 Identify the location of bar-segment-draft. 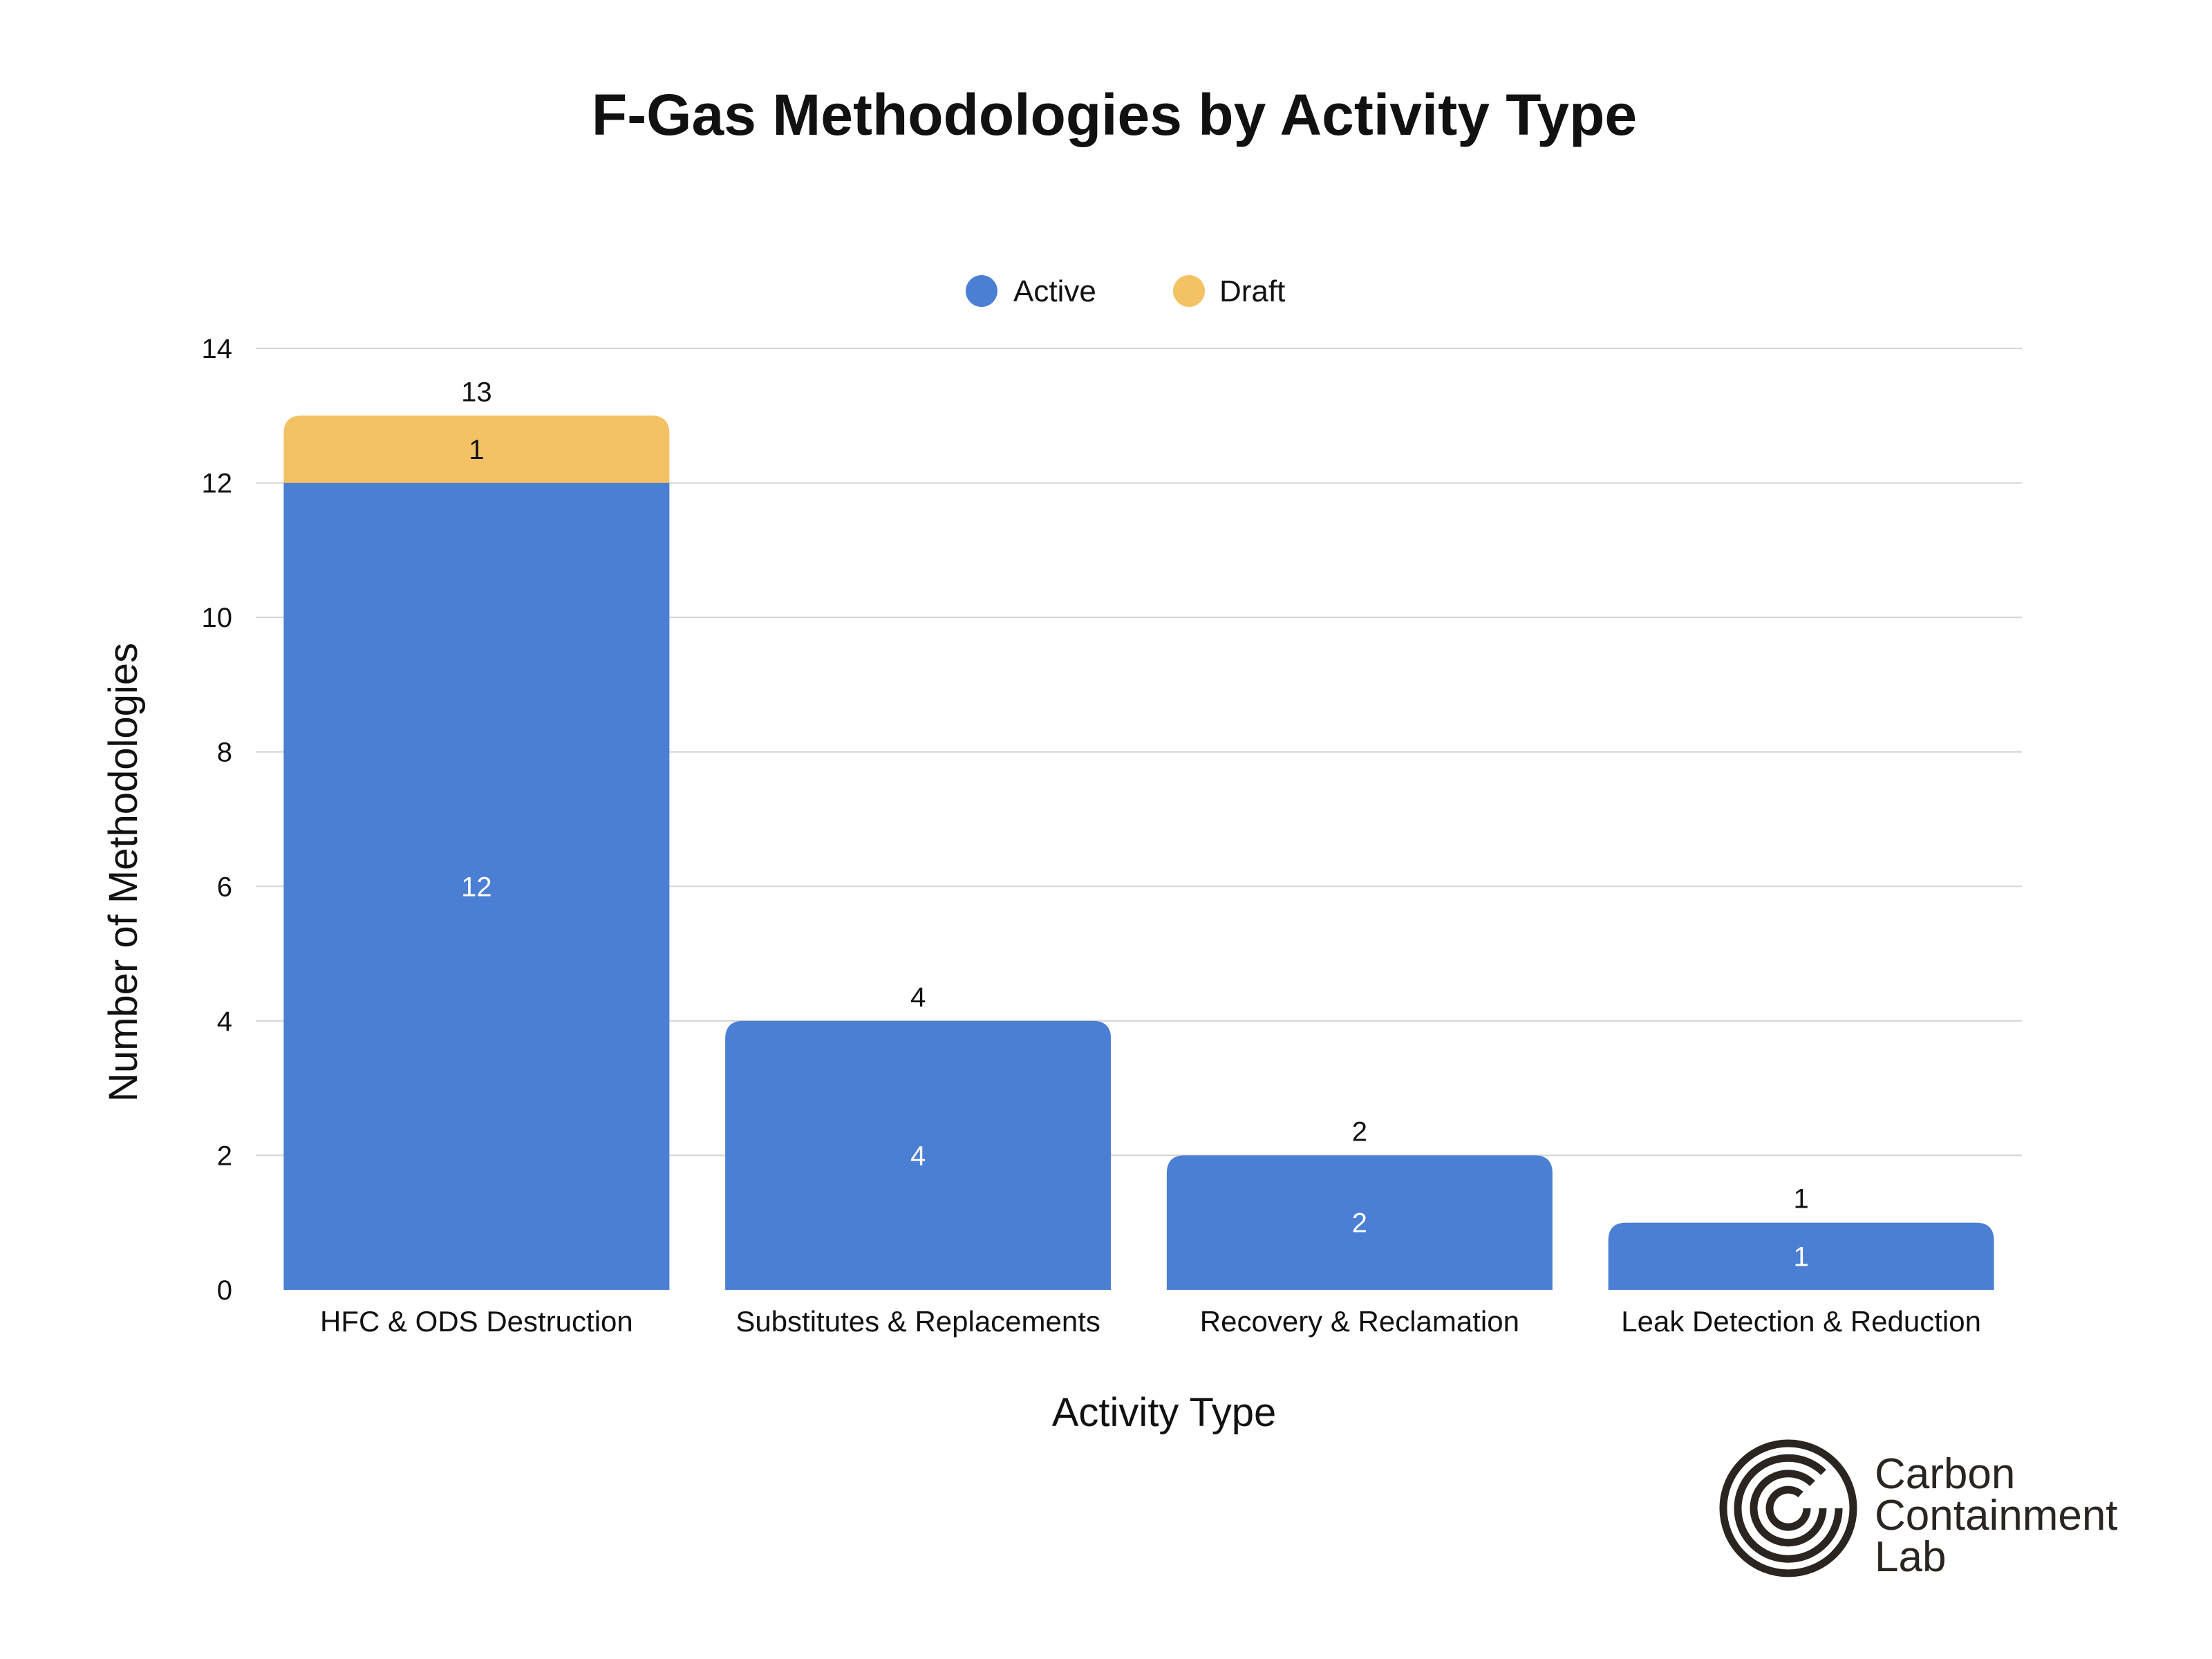
(476, 449).